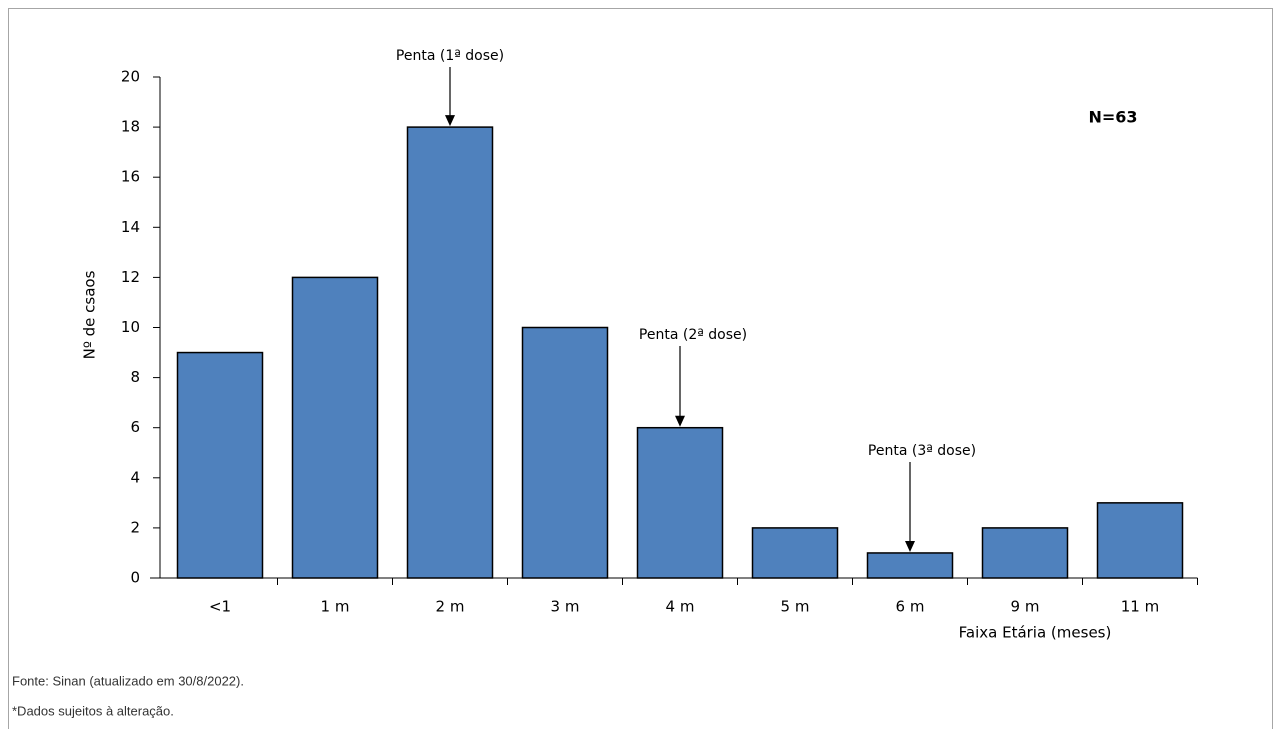 This screenshot has width=1282, height=729. What do you see at coordinates (910, 607) in the screenshot?
I see `x-tick-label: 6 m` at bounding box center [910, 607].